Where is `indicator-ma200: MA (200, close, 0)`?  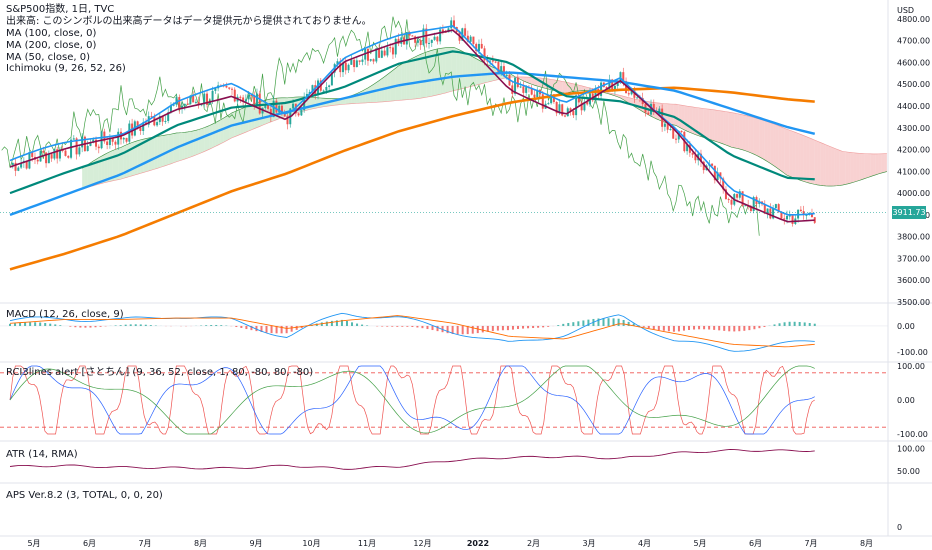 indicator-ma200: MA (200, close, 0) is located at coordinates (51, 45).